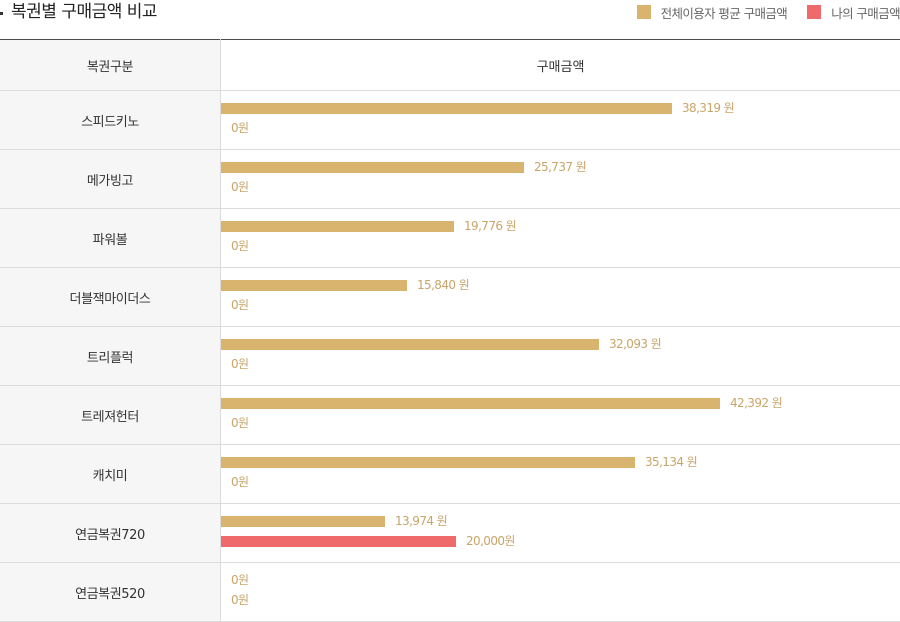  What do you see at coordinates (756, 403) in the screenshot?
I see `average-value-label: 42,392 원` at bounding box center [756, 403].